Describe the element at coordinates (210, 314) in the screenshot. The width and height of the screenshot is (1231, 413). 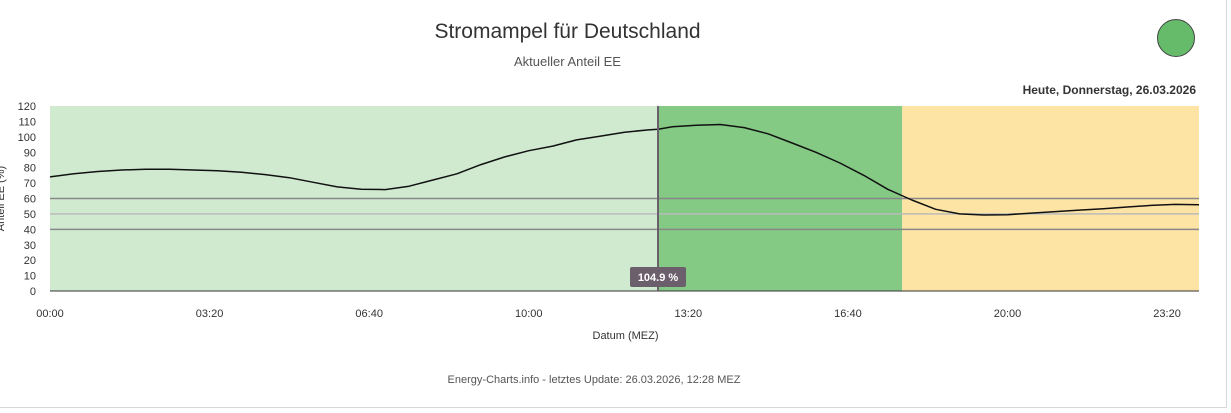
I see `x-tick-label: 03:20` at that location.